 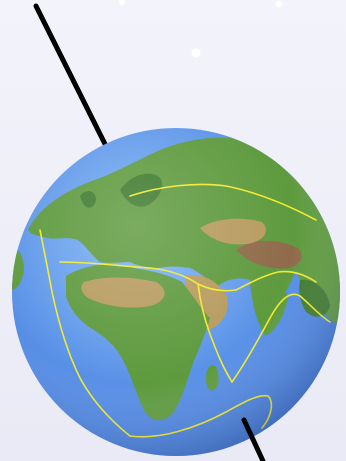 I want to click on rotation-axis-bottom, so click(x=253, y=439).